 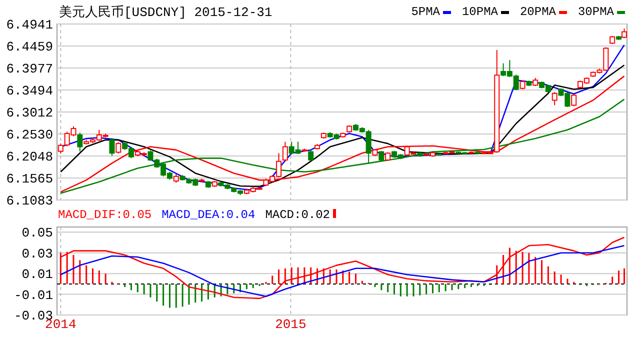 What do you see at coordinates (29, 47) in the screenshot?
I see `y-tick-label: 6.4459` at bounding box center [29, 47].